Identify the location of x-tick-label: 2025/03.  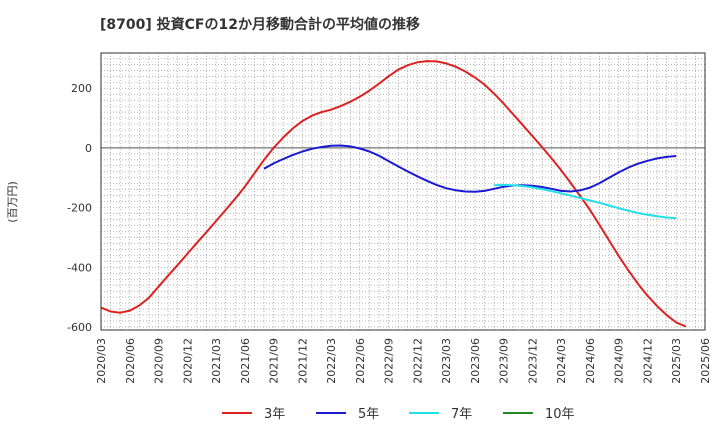
(676, 361).